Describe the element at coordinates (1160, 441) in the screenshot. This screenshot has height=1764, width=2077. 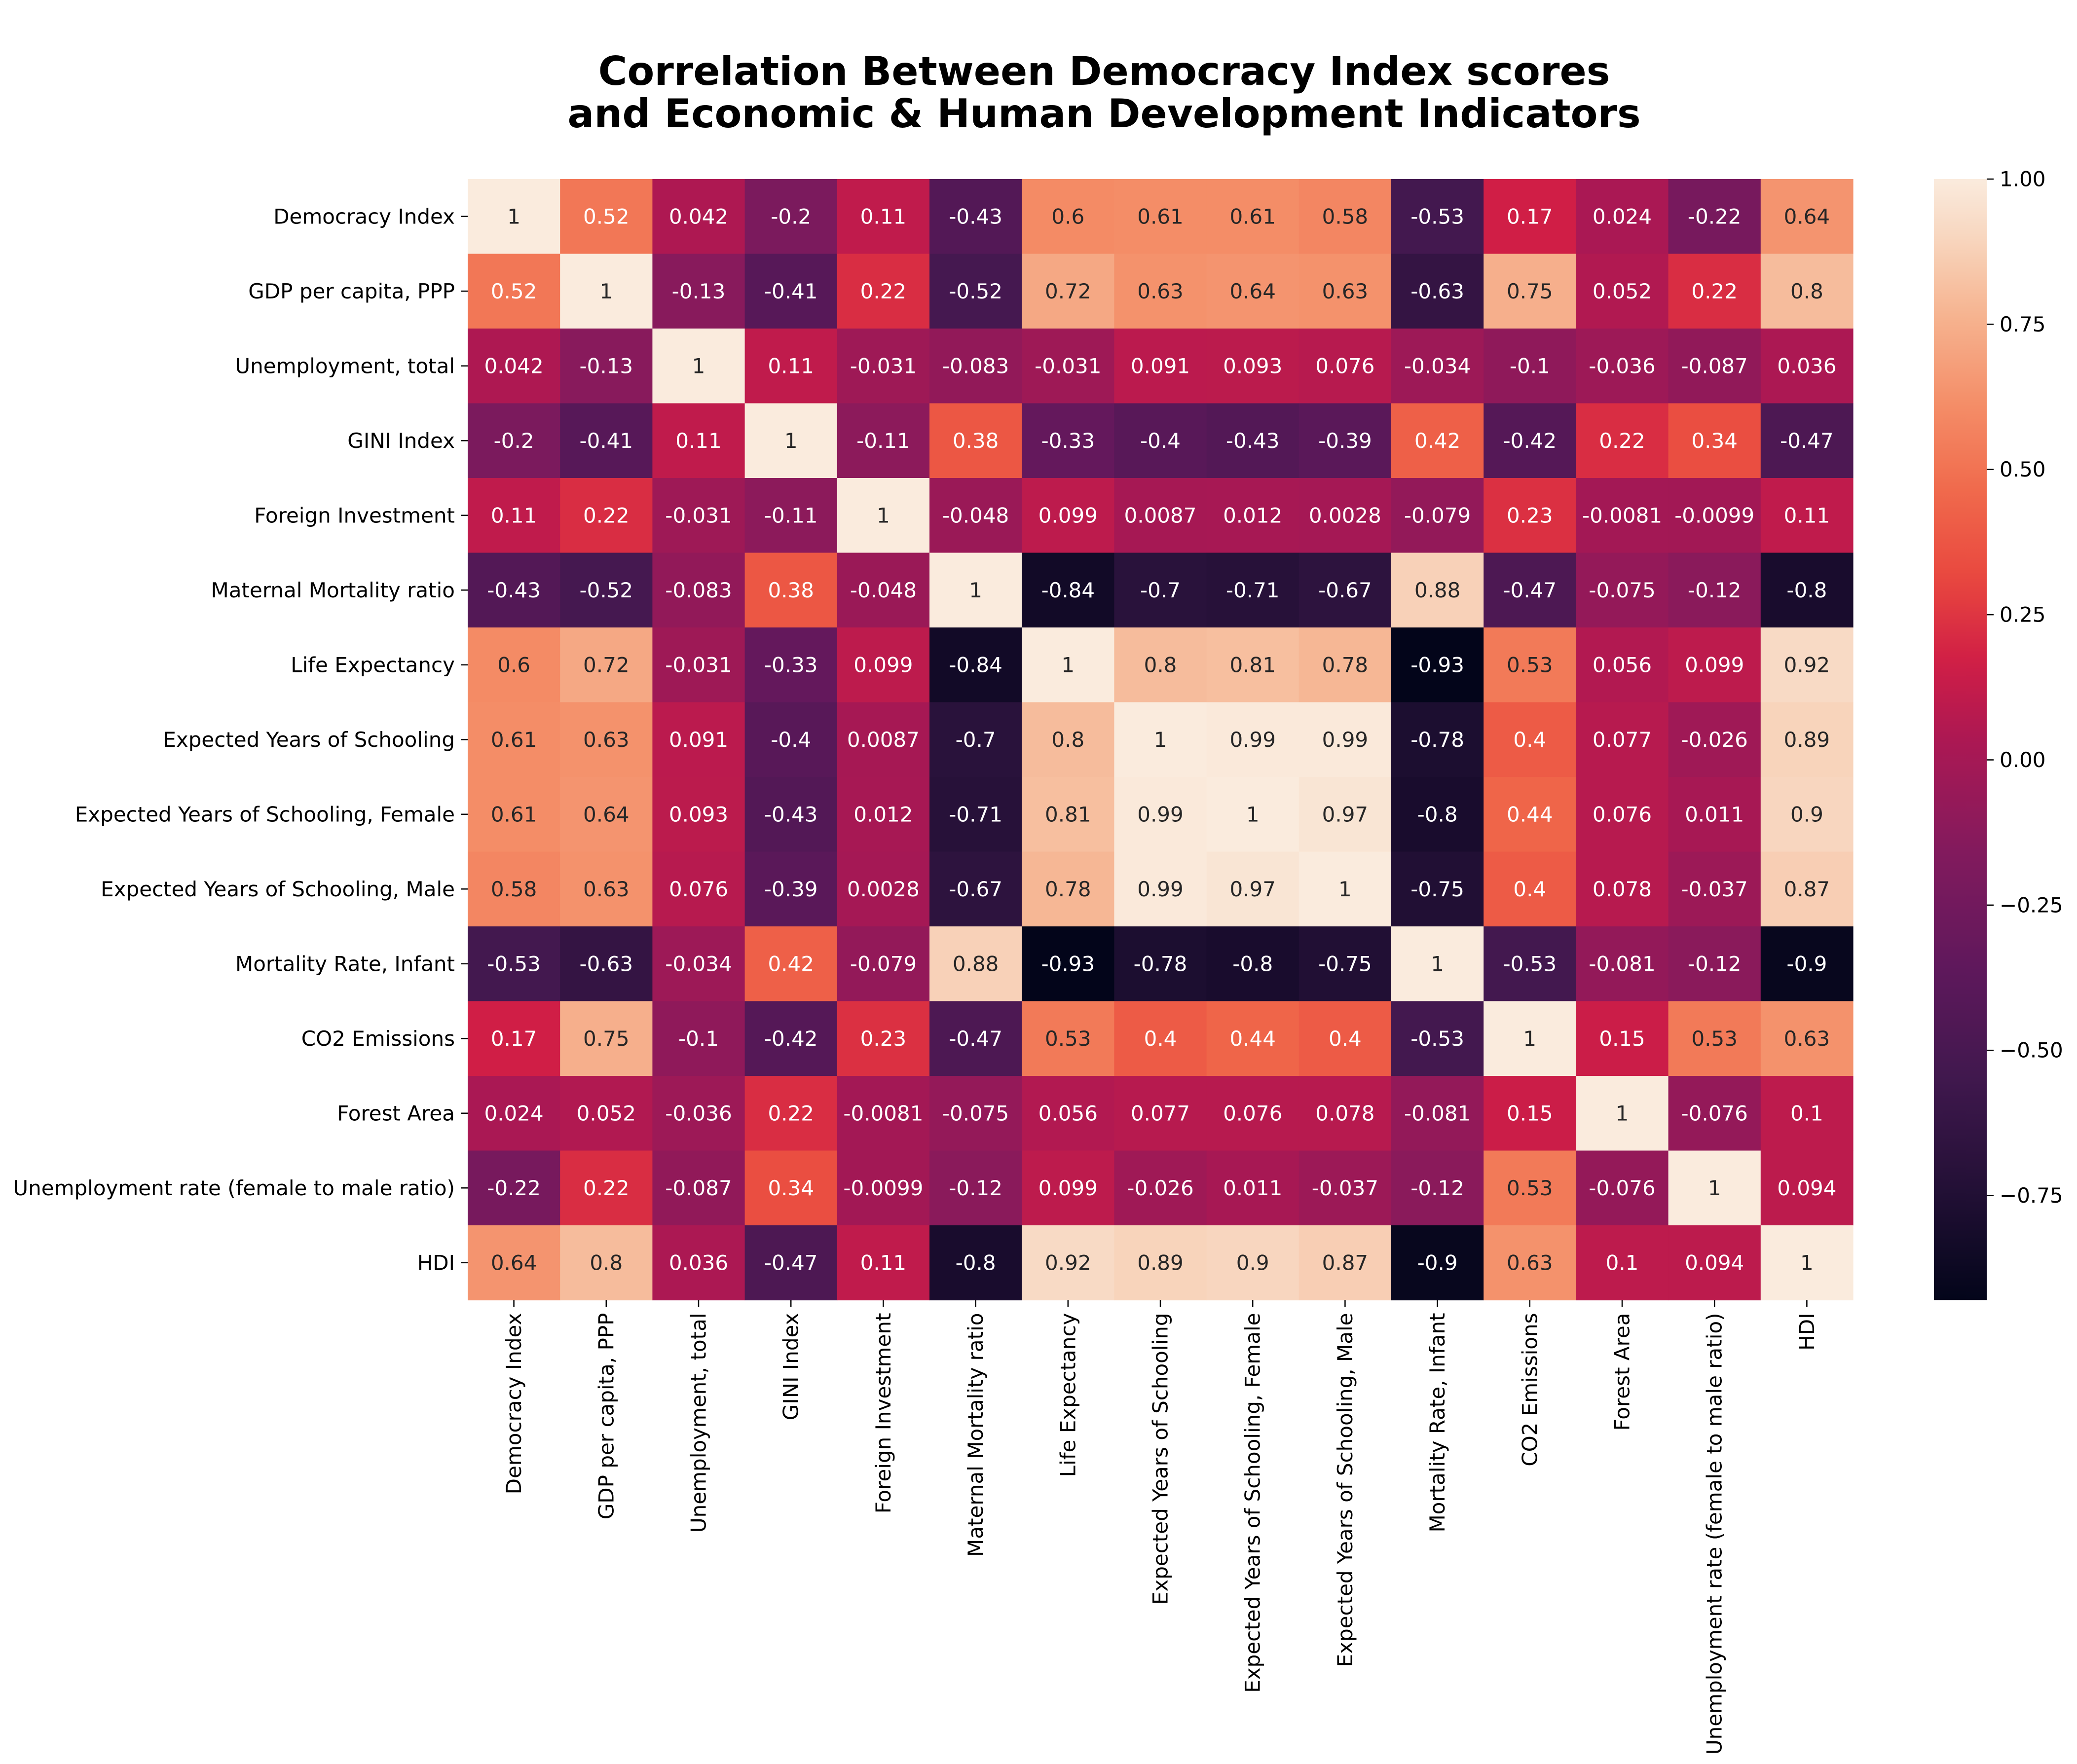
I see `cell-value-label: -0.4` at that location.